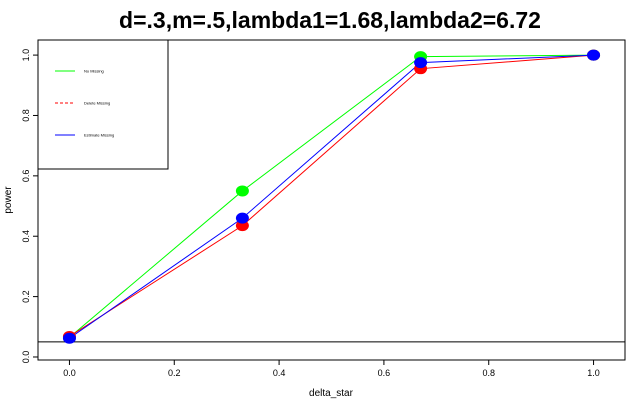  Describe the element at coordinates (26, 115) in the screenshot. I see `y-tick-label: 0.8` at that location.